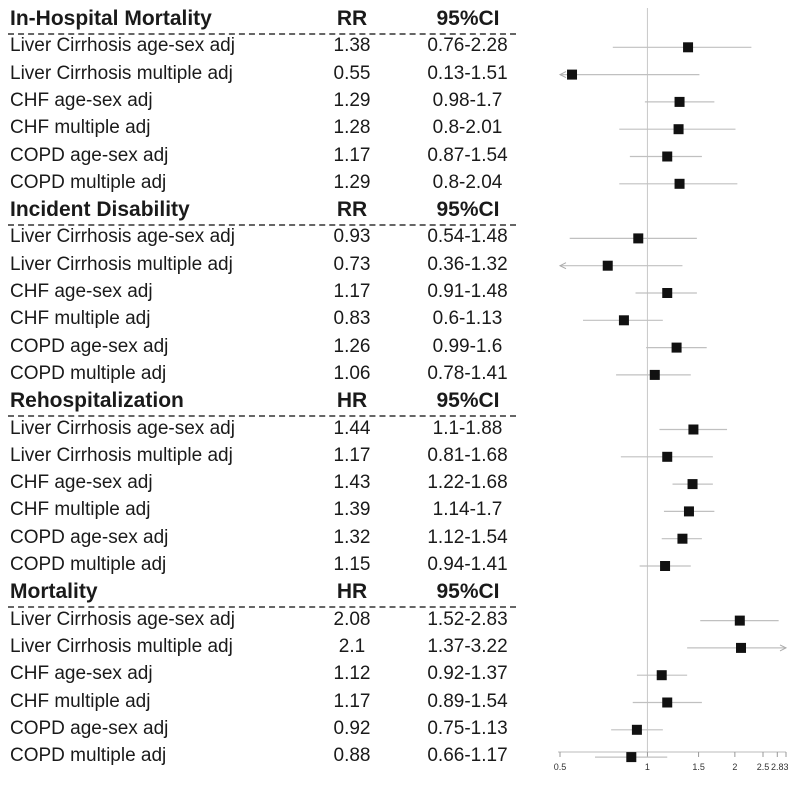 The height and width of the screenshot is (785, 788). What do you see at coordinates (467, 346) in the screenshot?
I see `row-ci: 0.99-1.6` at bounding box center [467, 346].